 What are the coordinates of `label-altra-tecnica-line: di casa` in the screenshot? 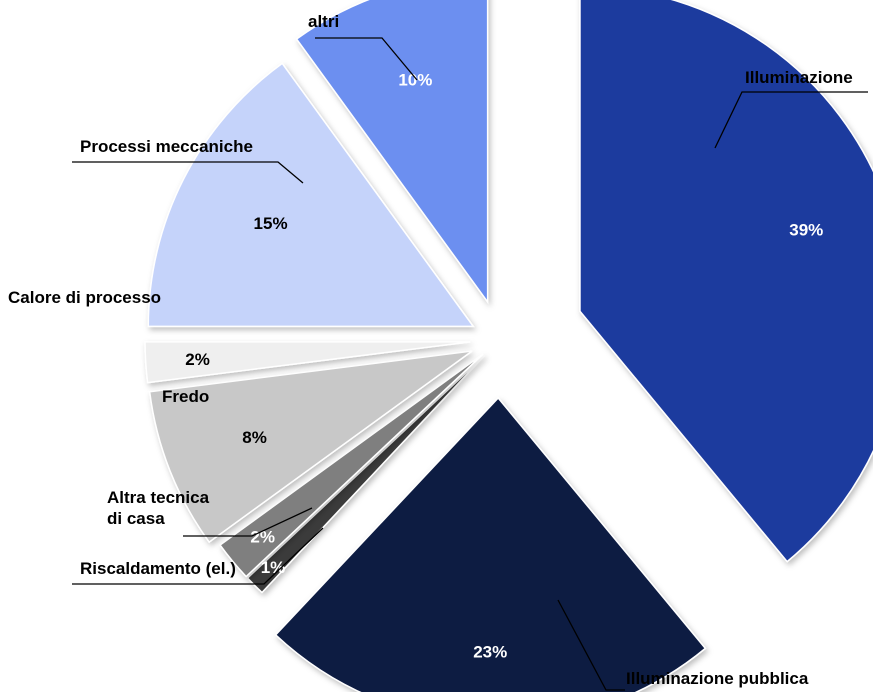 It's located at (136, 518).